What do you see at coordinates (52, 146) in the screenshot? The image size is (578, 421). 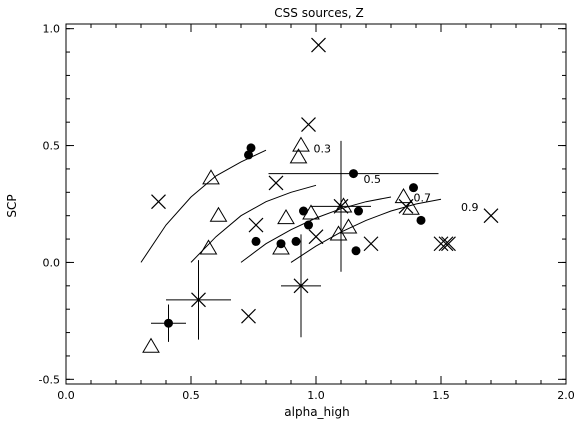 I see `y-tick-label: 0.5` at bounding box center [52, 146].